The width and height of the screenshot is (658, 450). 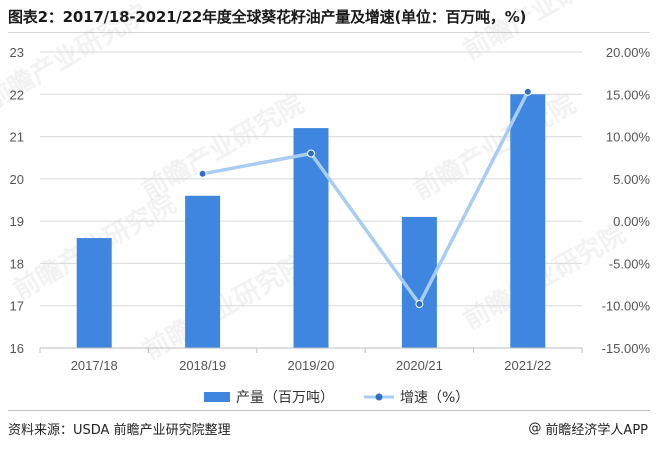 I want to click on left-tick-label: 17, so click(x=17, y=306).